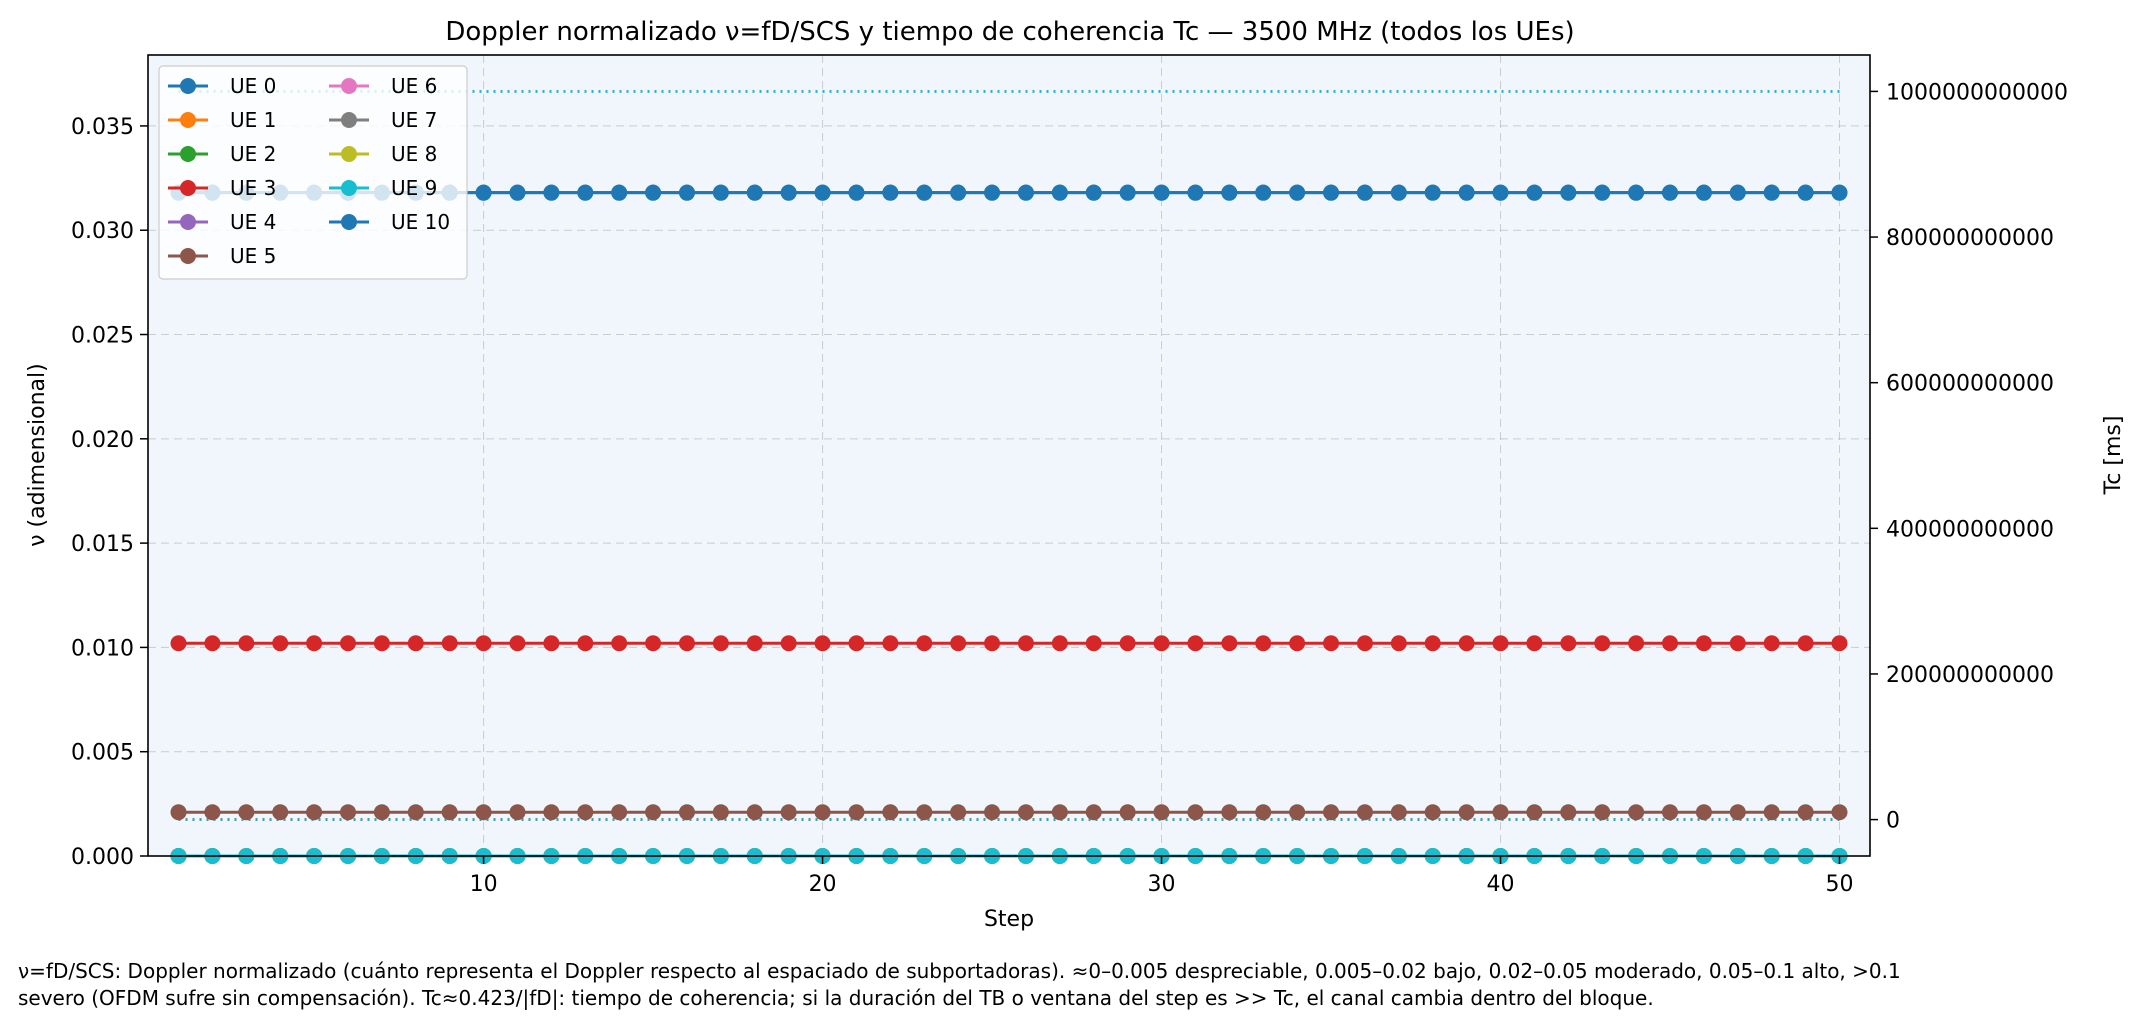 Image resolution: width=2153 pixels, height=1032 pixels. What do you see at coordinates (222, 222) in the screenshot?
I see `legend-item: UE 4` at bounding box center [222, 222].